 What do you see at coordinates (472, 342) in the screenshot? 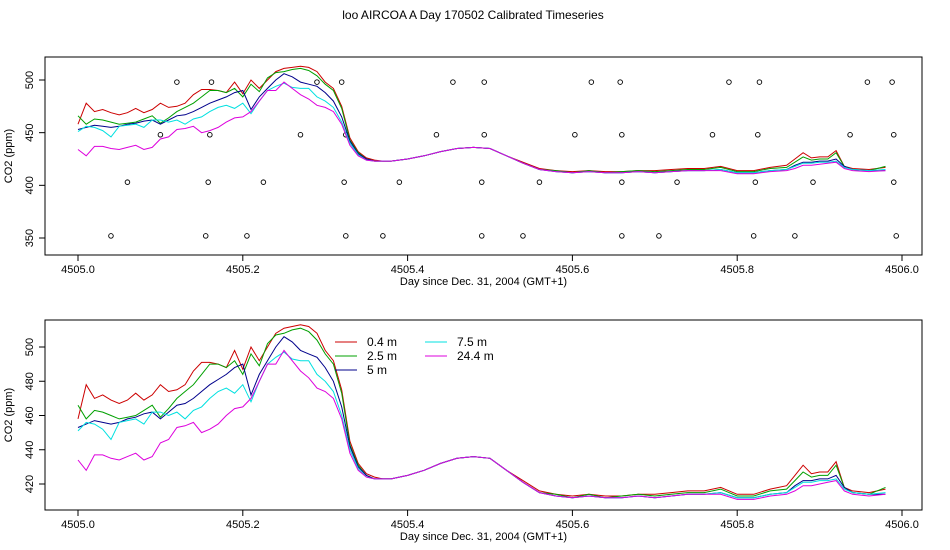
I see `legend-label: 7.5 m` at bounding box center [472, 342].